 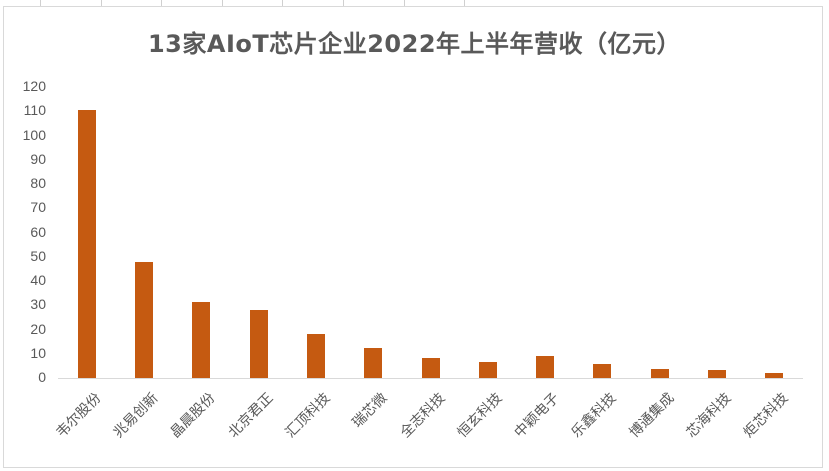 What do you see at coordinates (38, 304) in the screenshot?
I see `y-tick-label: 30` at bounding box center [38, 304].